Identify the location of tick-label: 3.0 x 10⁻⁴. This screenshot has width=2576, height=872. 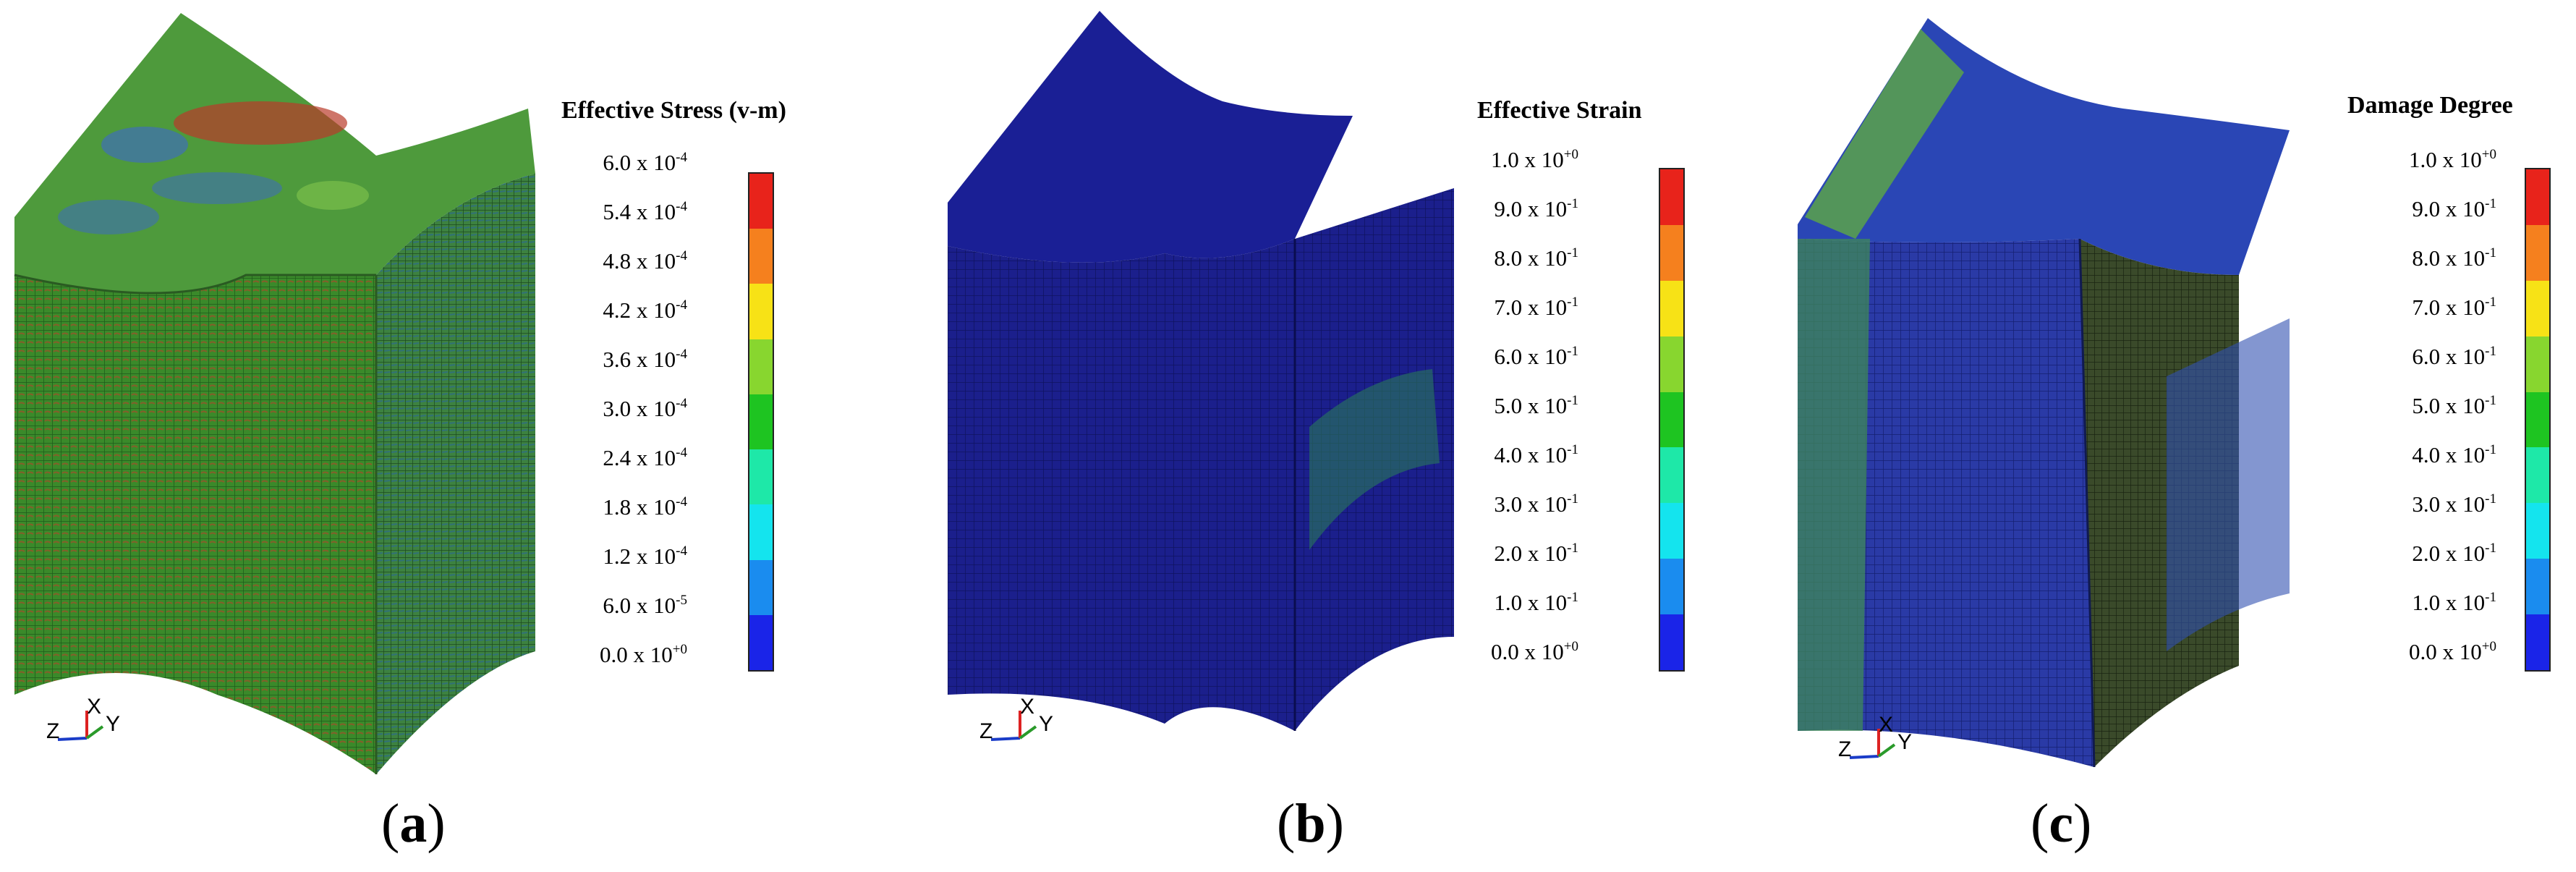
(645, 408).